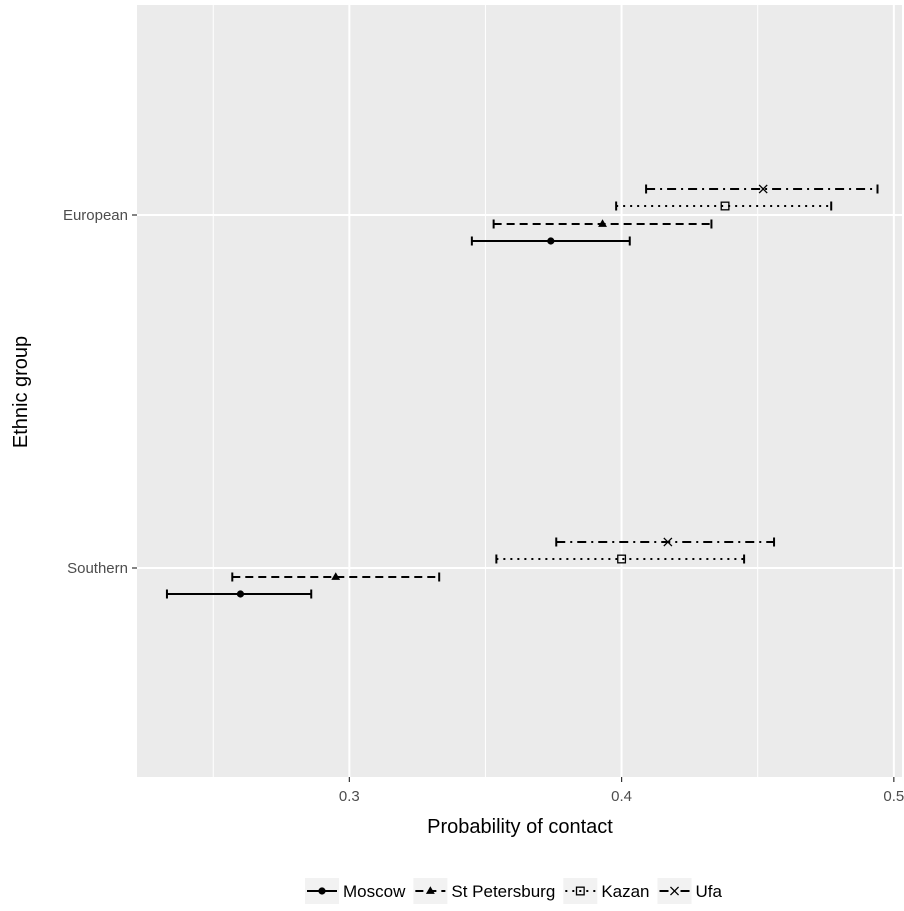 This screenshot has height=911, width=904. I want to click on legend-label: Kazan, so click(625, 891).